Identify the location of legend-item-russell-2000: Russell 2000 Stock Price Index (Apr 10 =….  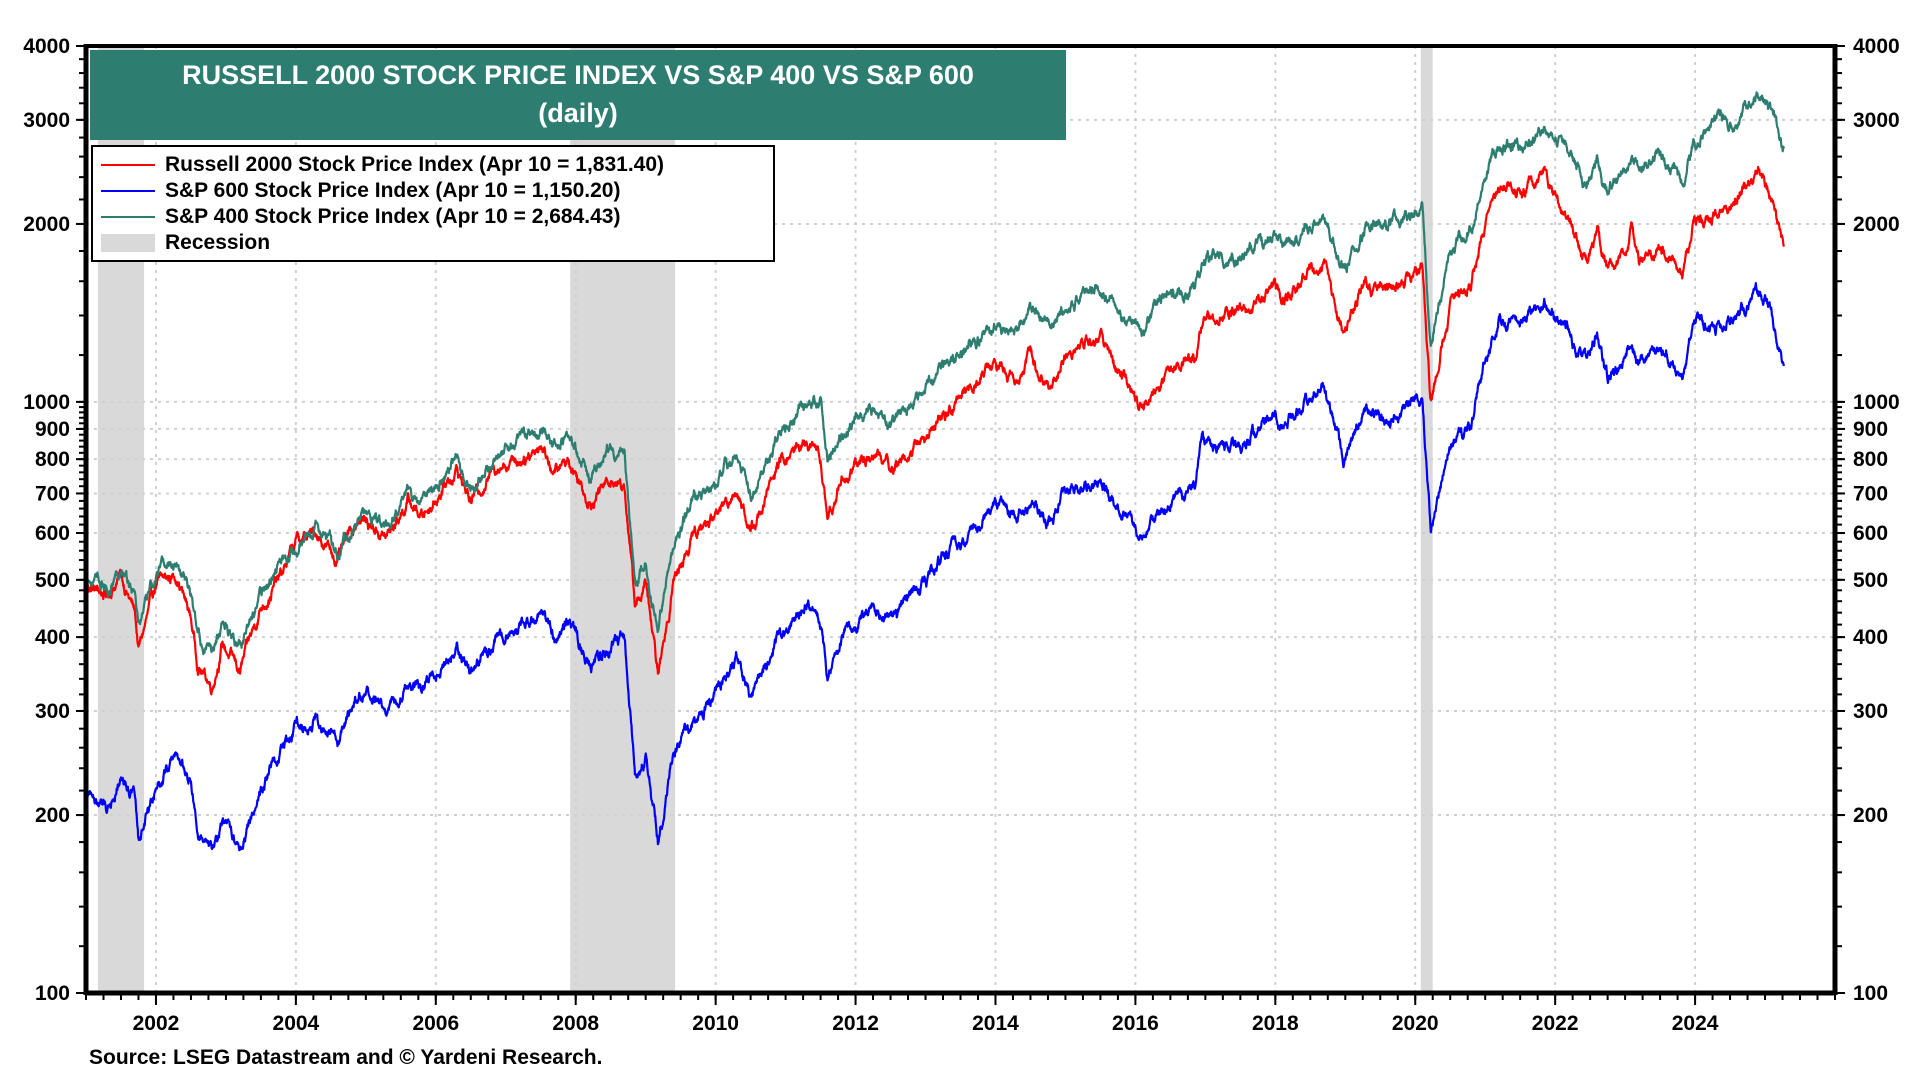
(382, 165).